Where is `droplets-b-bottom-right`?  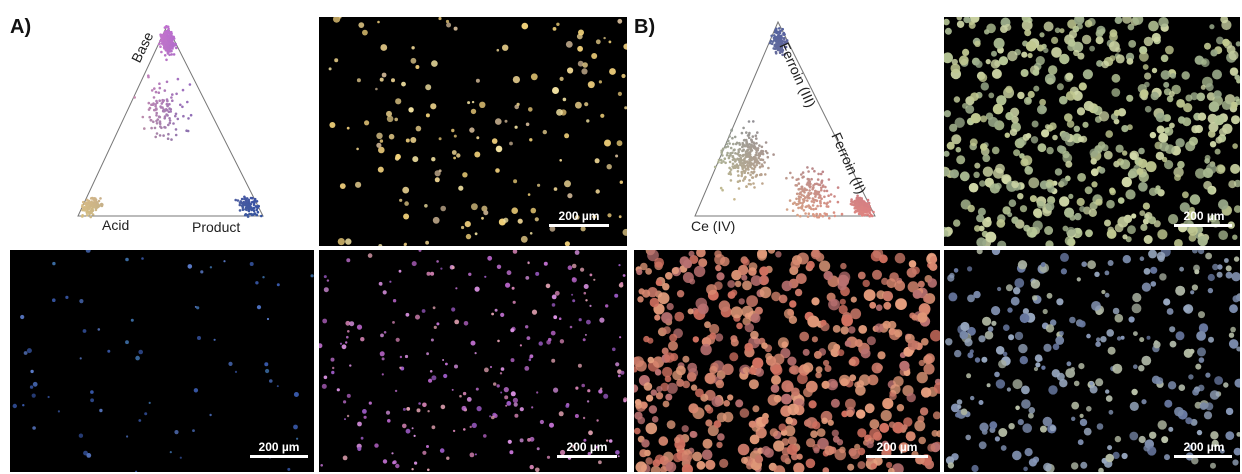 droplets-b-bottom-right is located at coordinates (1092, 361).